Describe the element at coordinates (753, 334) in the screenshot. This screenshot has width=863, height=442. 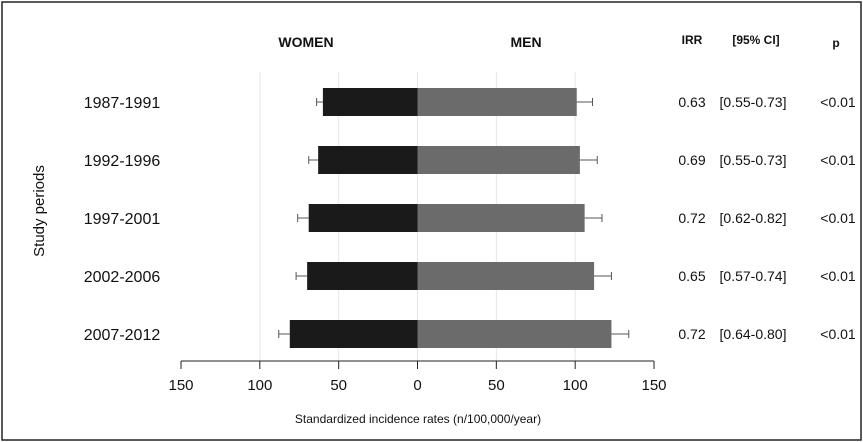
I see `ci-value-4: [0.64-0.80]` at that location.